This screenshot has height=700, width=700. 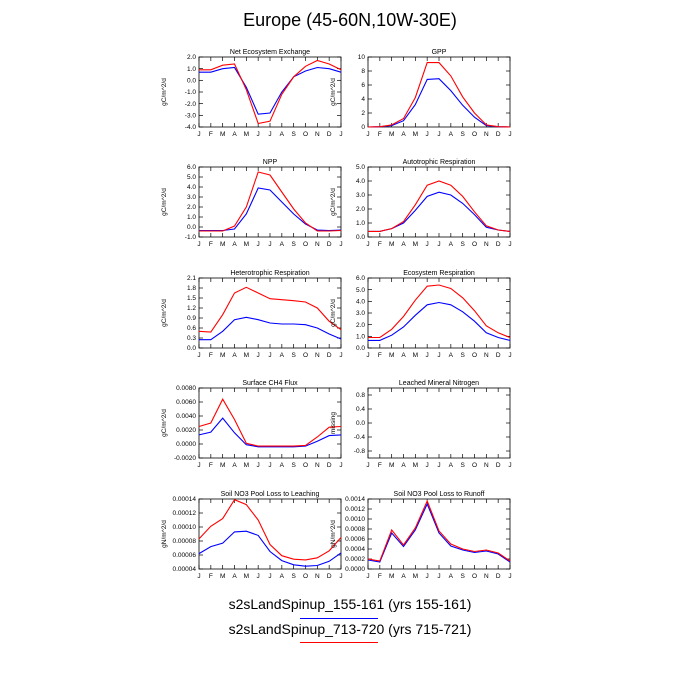 I want to click on y-tick-label: 0.0060, so click(x=186, y=402).